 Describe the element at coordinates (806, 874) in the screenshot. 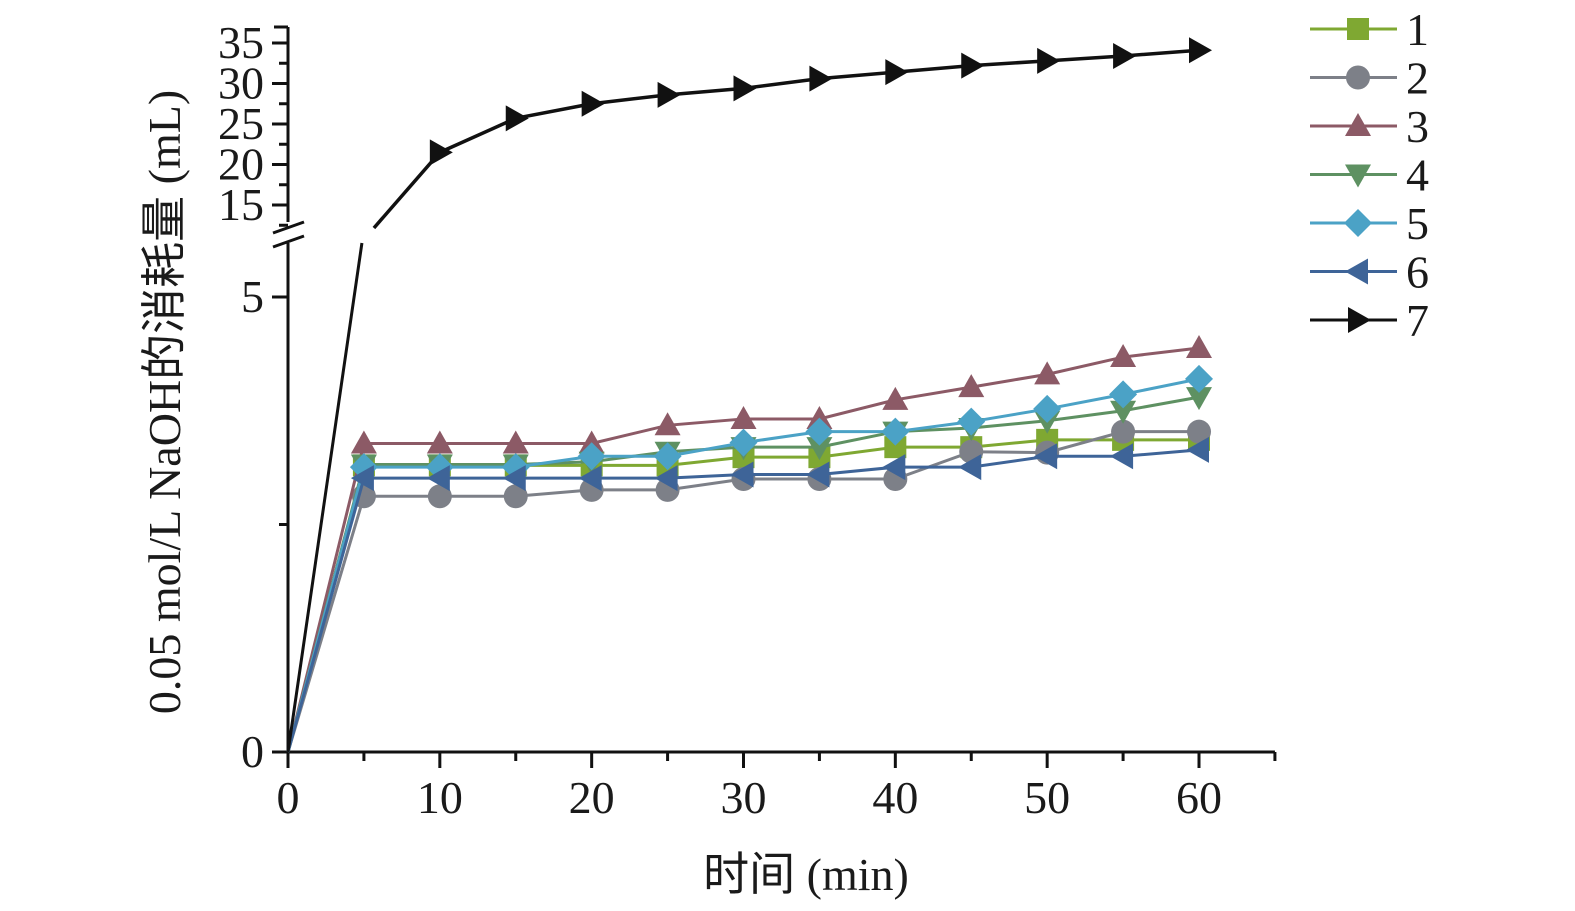

I see `x-axis-title: 时间 (min)` at that location.